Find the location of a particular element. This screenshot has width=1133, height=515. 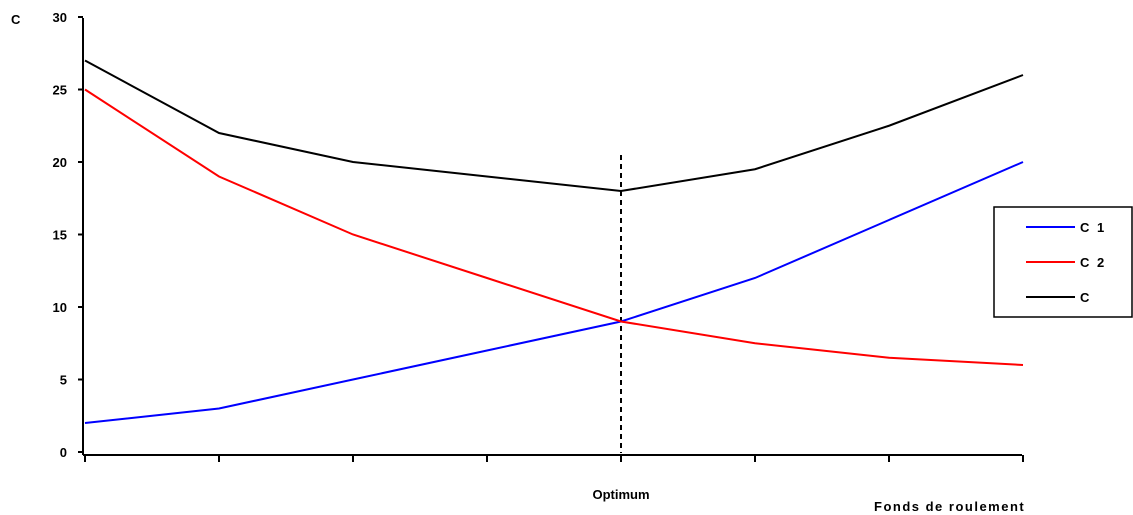

y-tick-label: 20 is located at coordinates (60, 162).